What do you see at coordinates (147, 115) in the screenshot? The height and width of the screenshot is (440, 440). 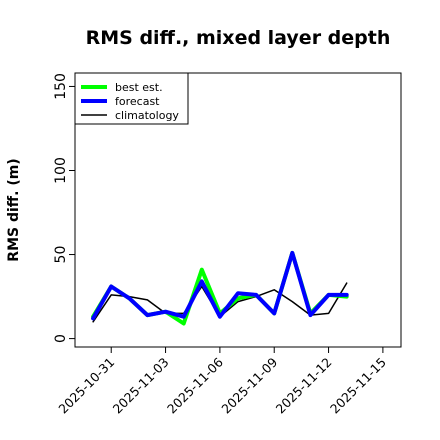 I see `legend-label-climatology: climatology` at bounding box center [147, 115].